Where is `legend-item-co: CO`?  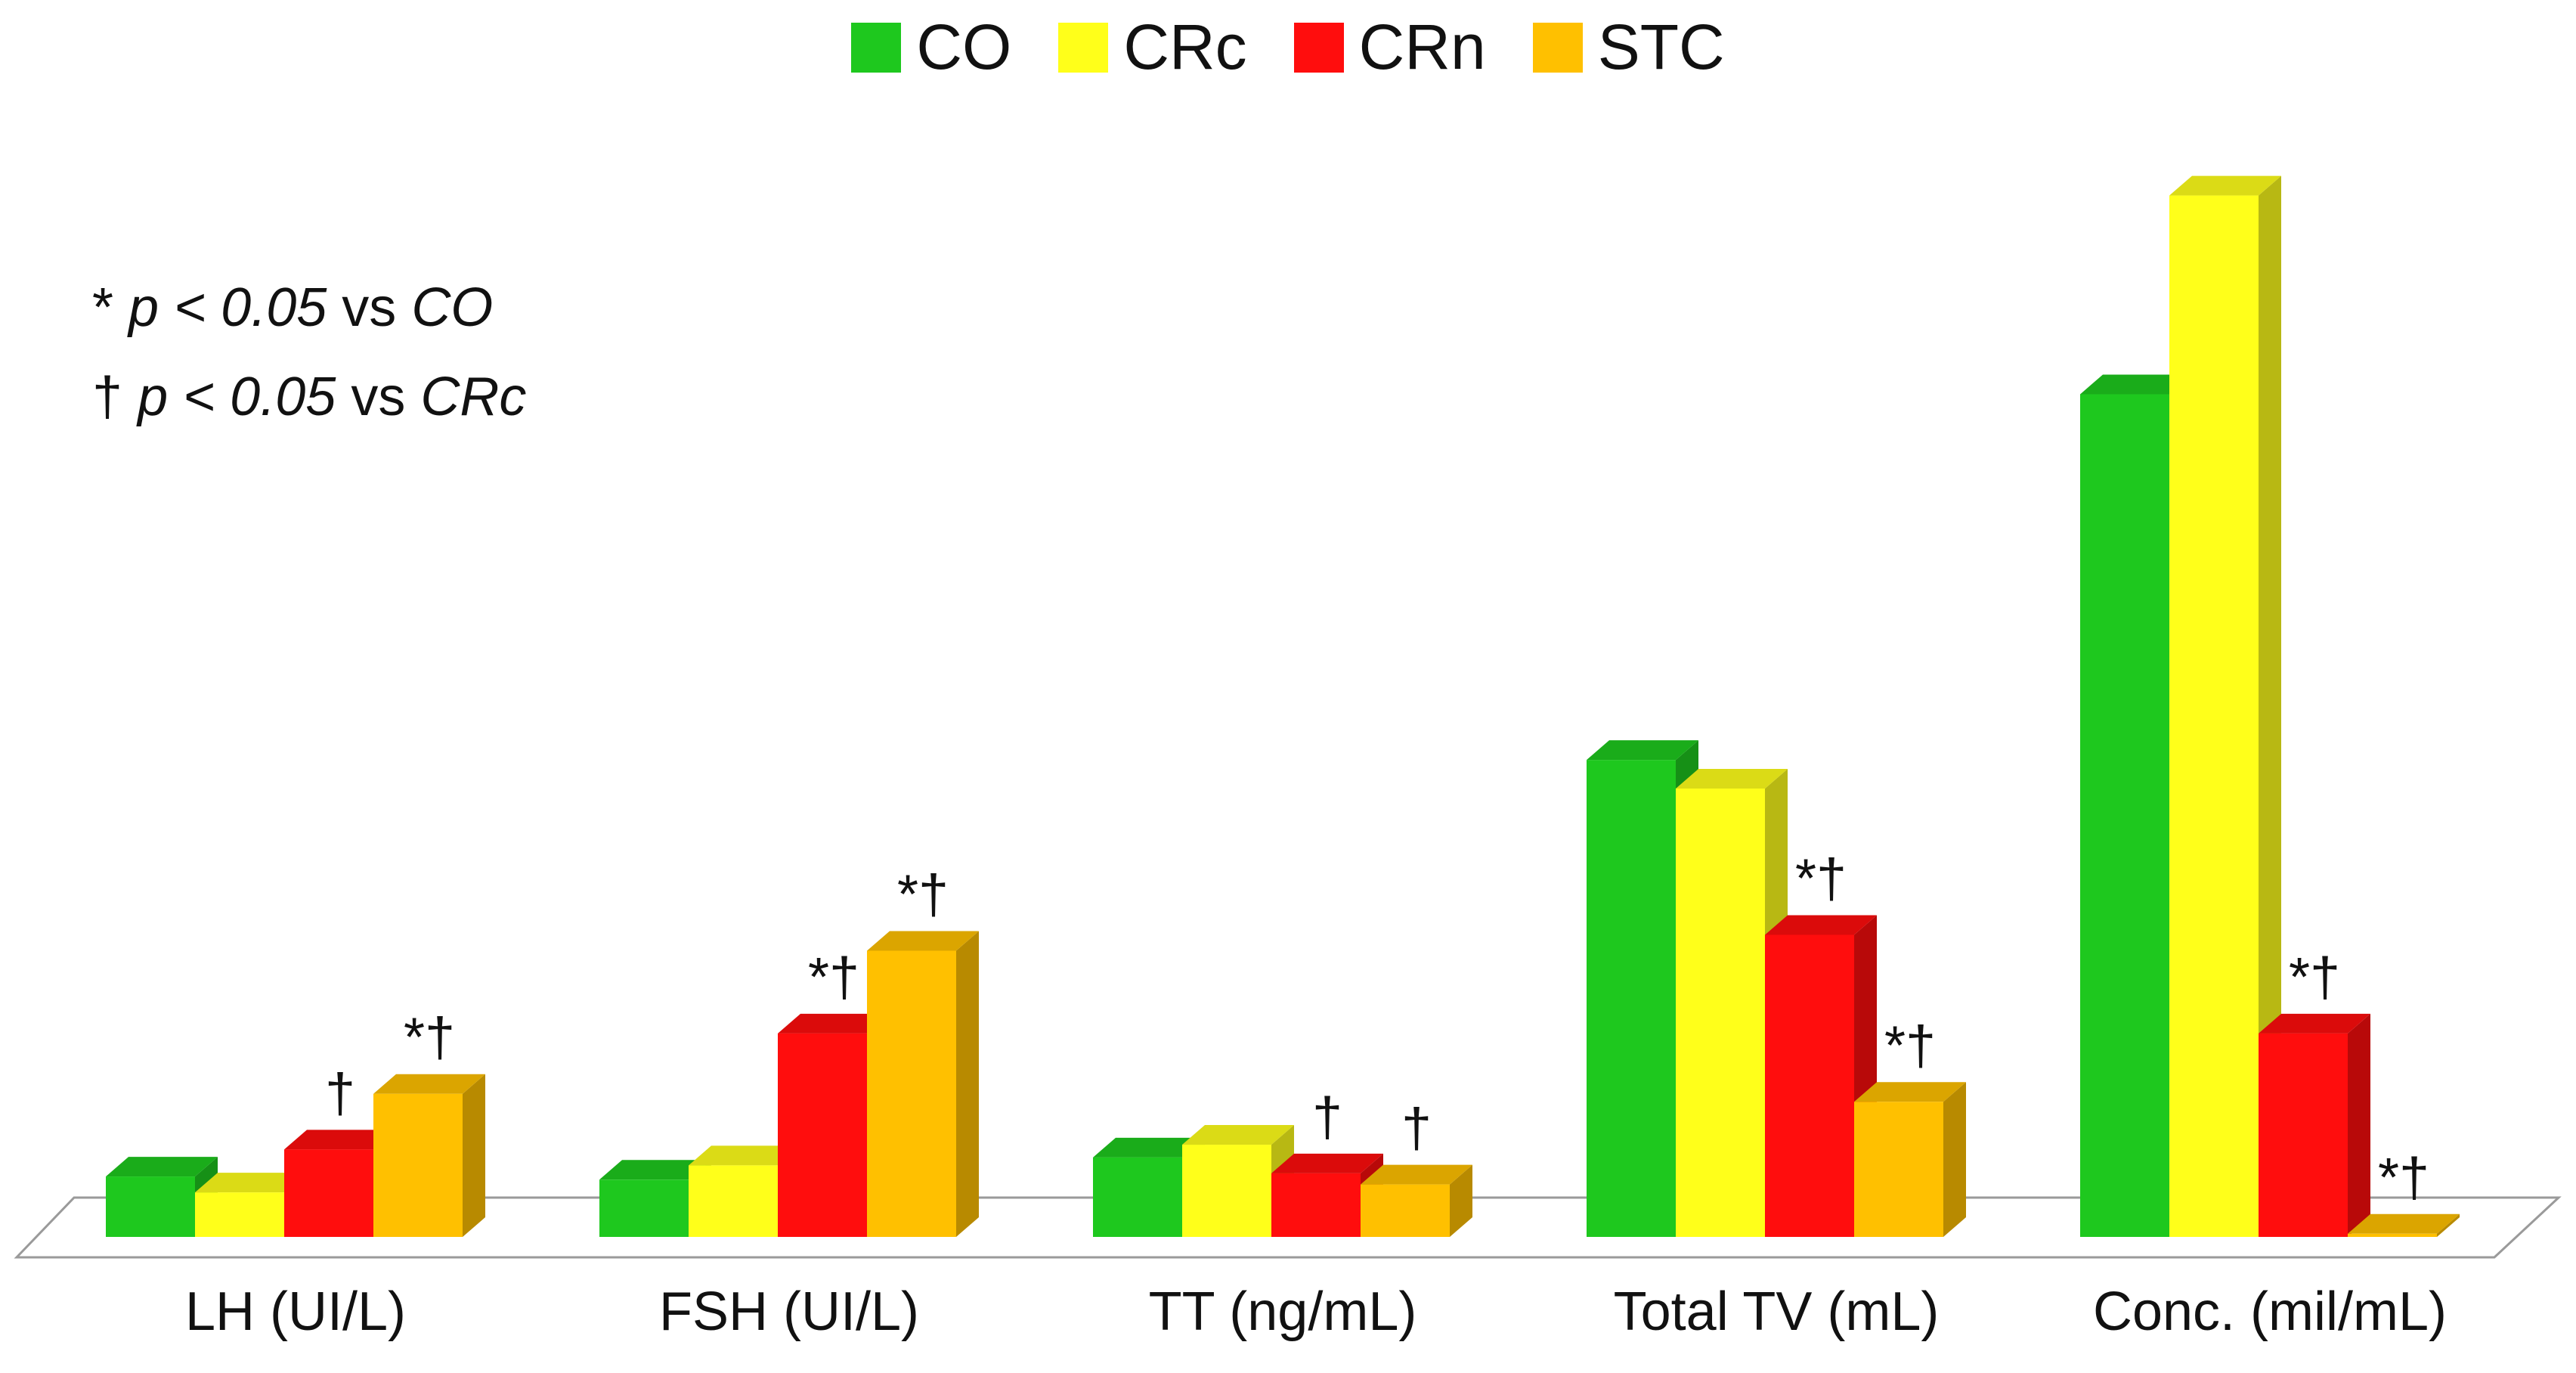 legend-item-co: CO is located at coordinates (931, 47).